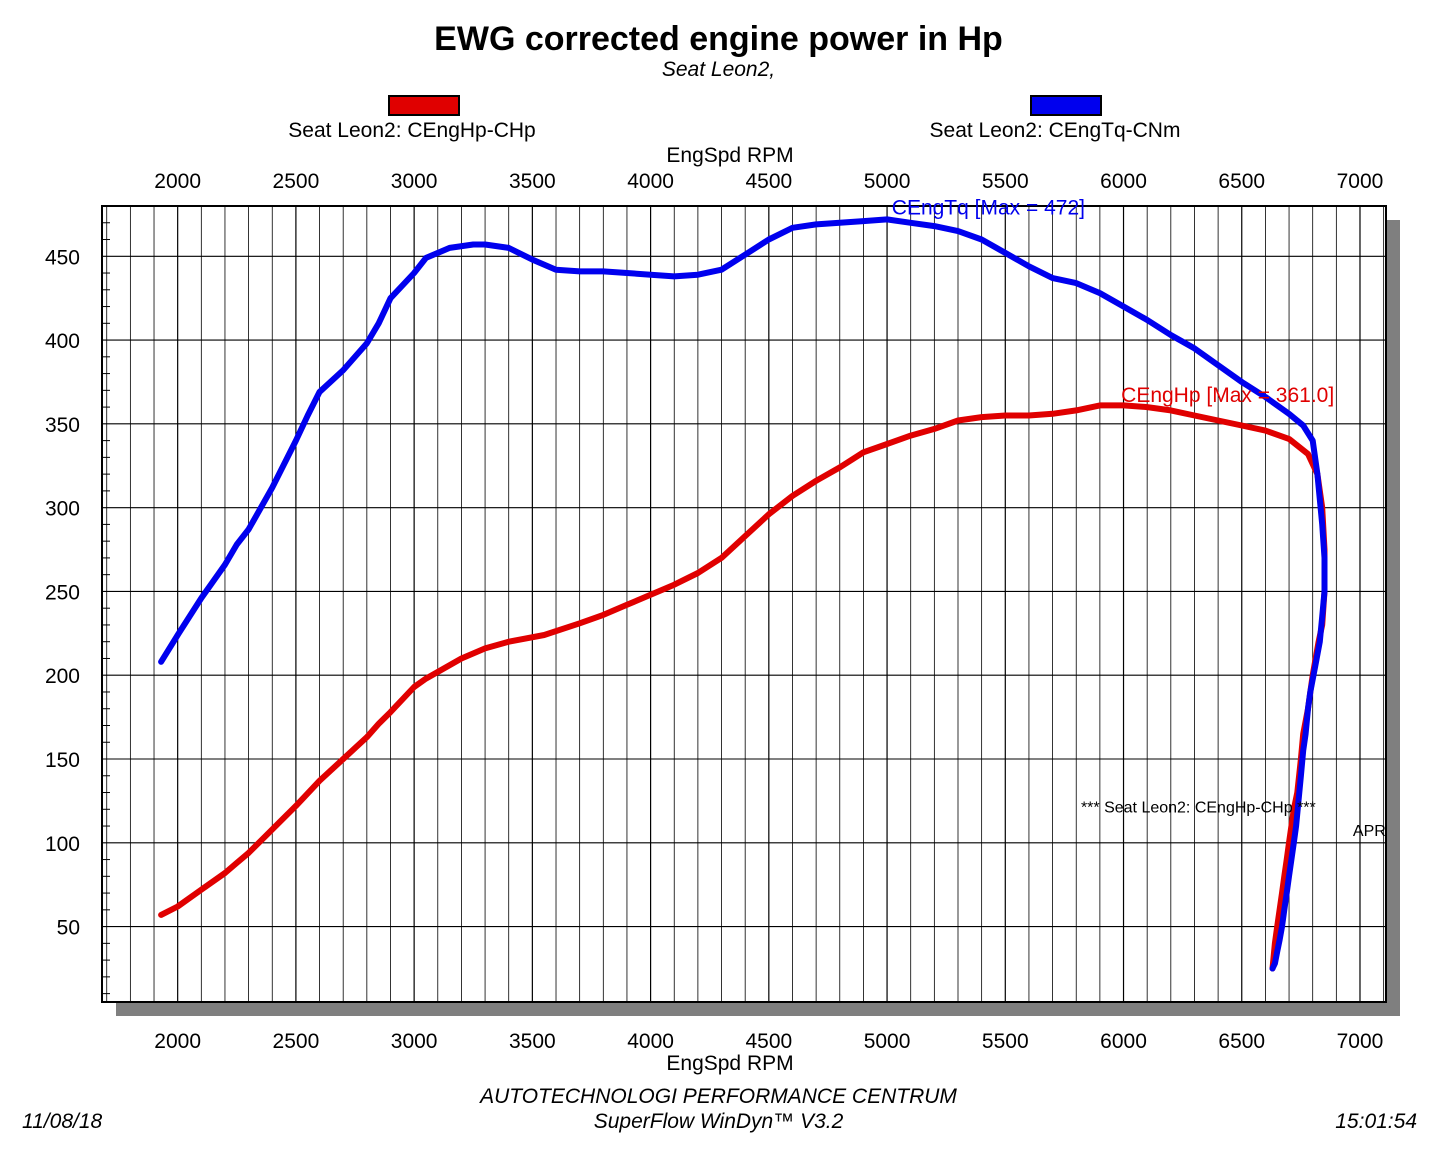 Image resolution: width=1437 pixels, height=1151 pixels. Describe the element at coordinates (424, 105) in the screenshot. I see `legend-swatch-hp` at that location.